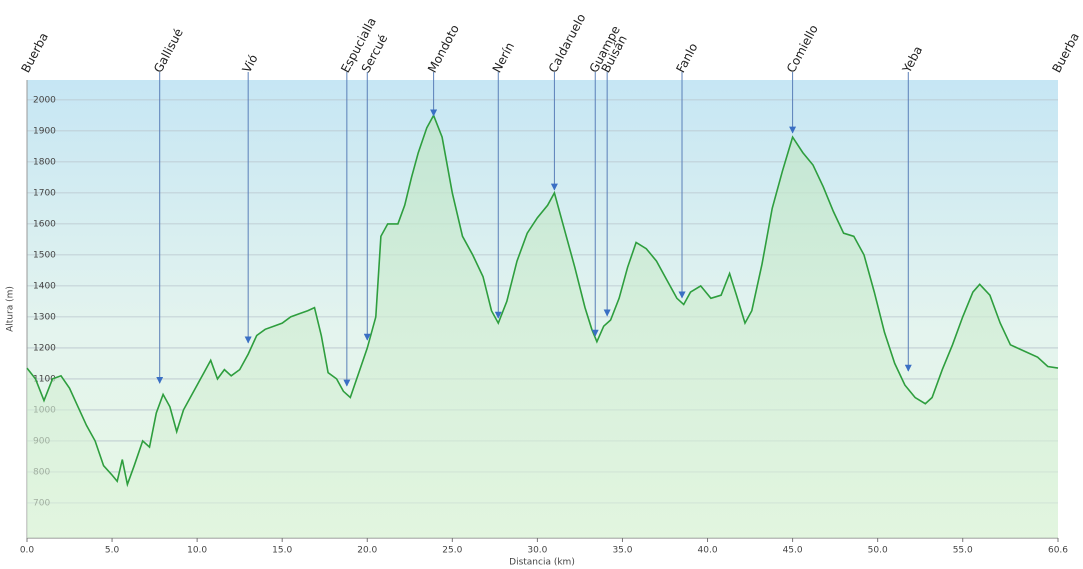 Image resolution: width=1083 pixels, height=569 pixels. I want to click on annotation-label: Comiello, so click(802, 48).